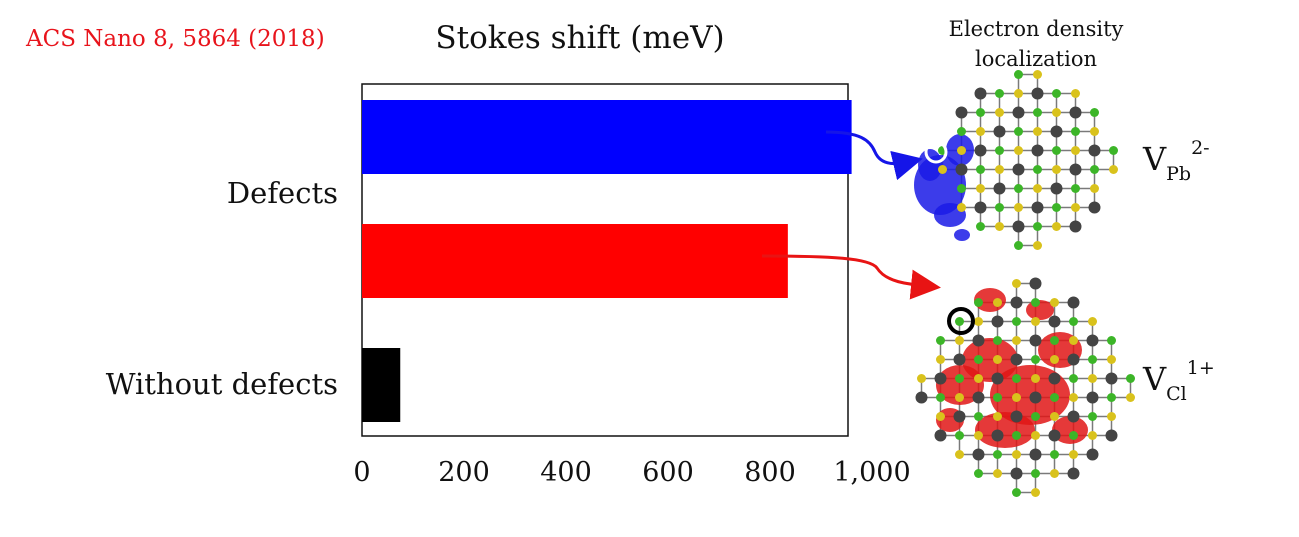 This screenshot has height=537, width=1299. What do you see at coordinates (464, 472) in the screenshot?
I see `x-tick-label-1: 200` at bounding box center [464, 472].